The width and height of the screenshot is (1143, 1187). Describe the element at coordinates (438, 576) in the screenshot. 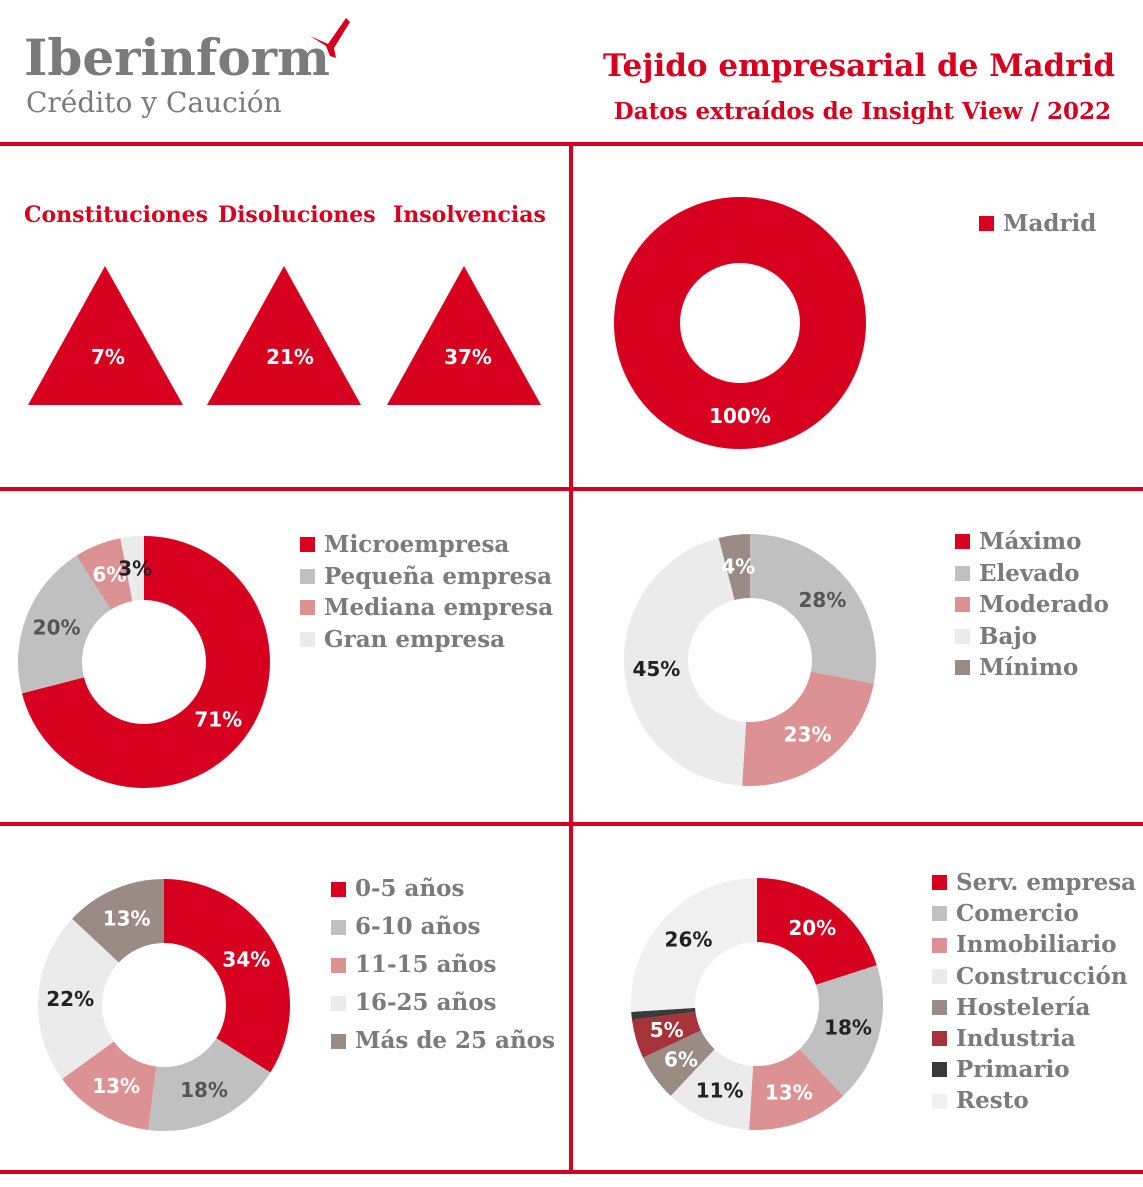

I see `legend-label-pequena-empresa: Pequeña empresa` at that location.